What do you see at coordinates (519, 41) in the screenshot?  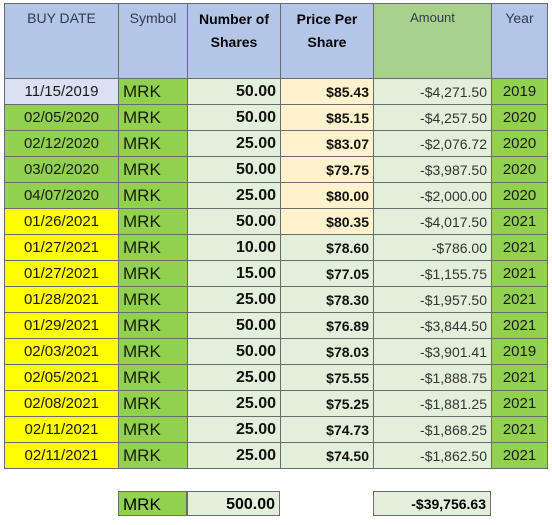 I see `header-year: Year` at bounding box center [519, 41].